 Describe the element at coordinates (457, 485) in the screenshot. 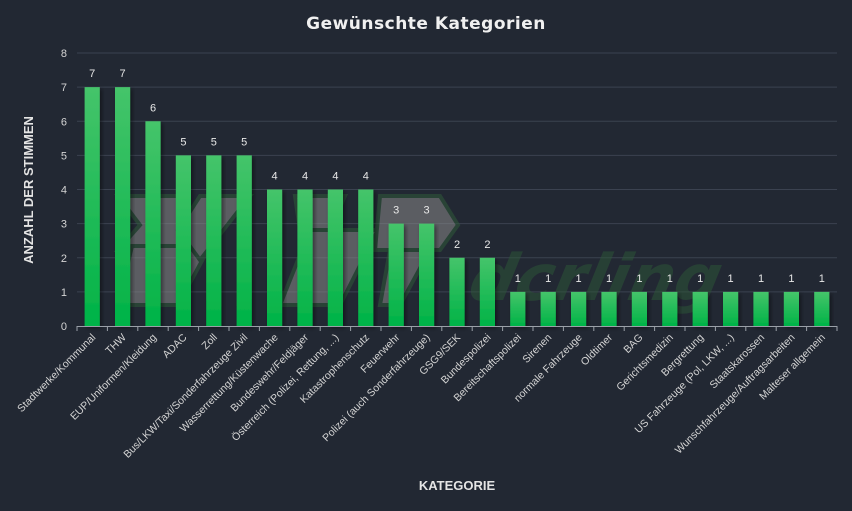

I see `x-axis-title: KATEGORIE` at that location.